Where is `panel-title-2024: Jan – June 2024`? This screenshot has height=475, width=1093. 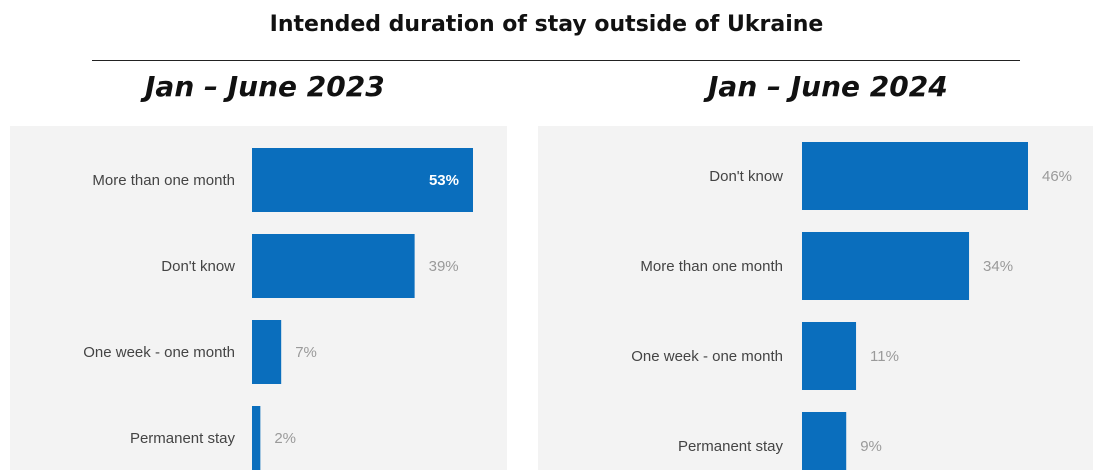
panel-title-2024: Jan – June 2024 is located at coordinates (828, 86).